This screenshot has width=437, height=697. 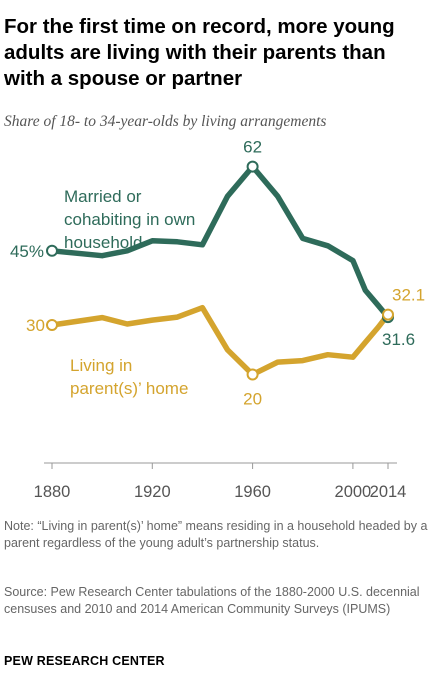 I want to click on married-start-label: 45%, so click(x=27, y=251).